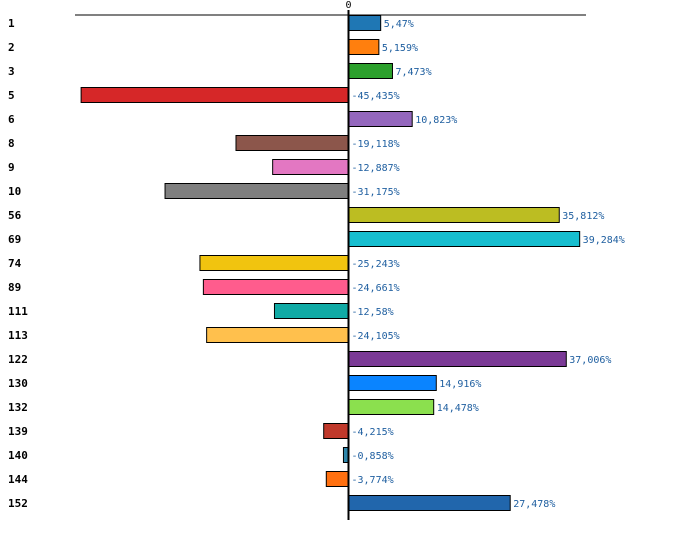  I want to click on category-label-8: 8, so click(11, 143).